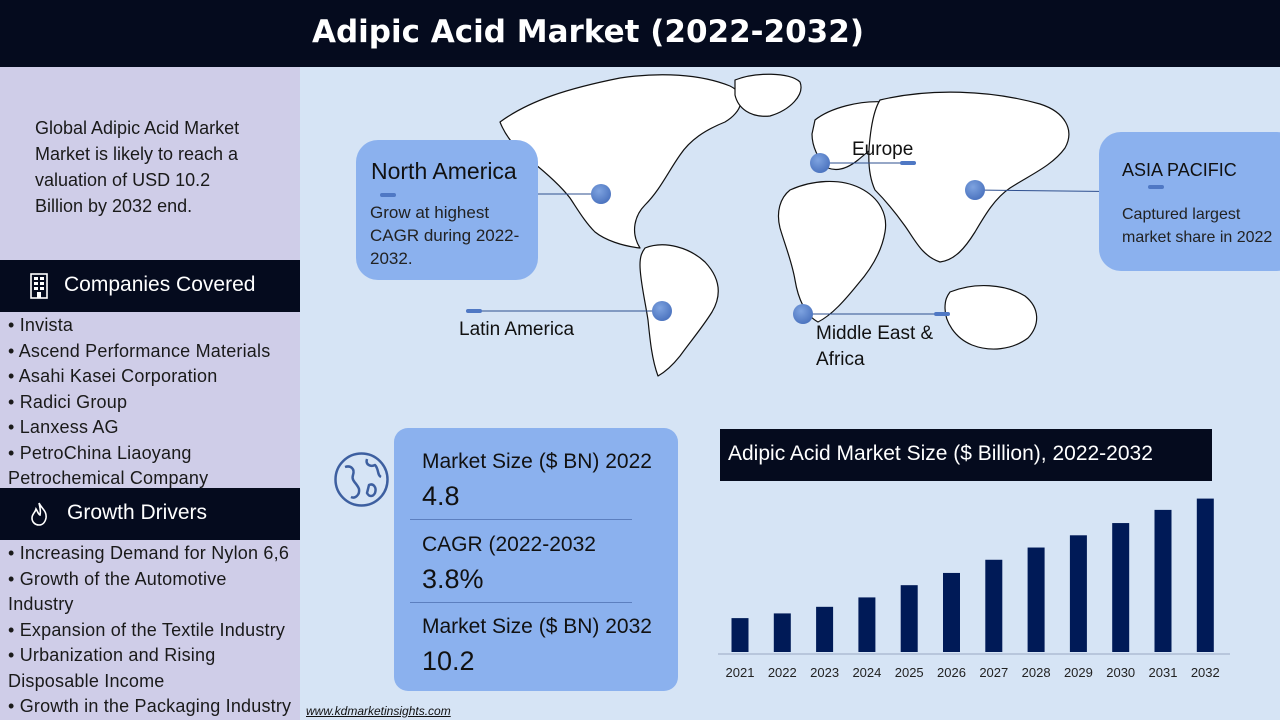 The height and width of the screenshot is (720, 1280). I want to click on map-asia, so click(969, 177).